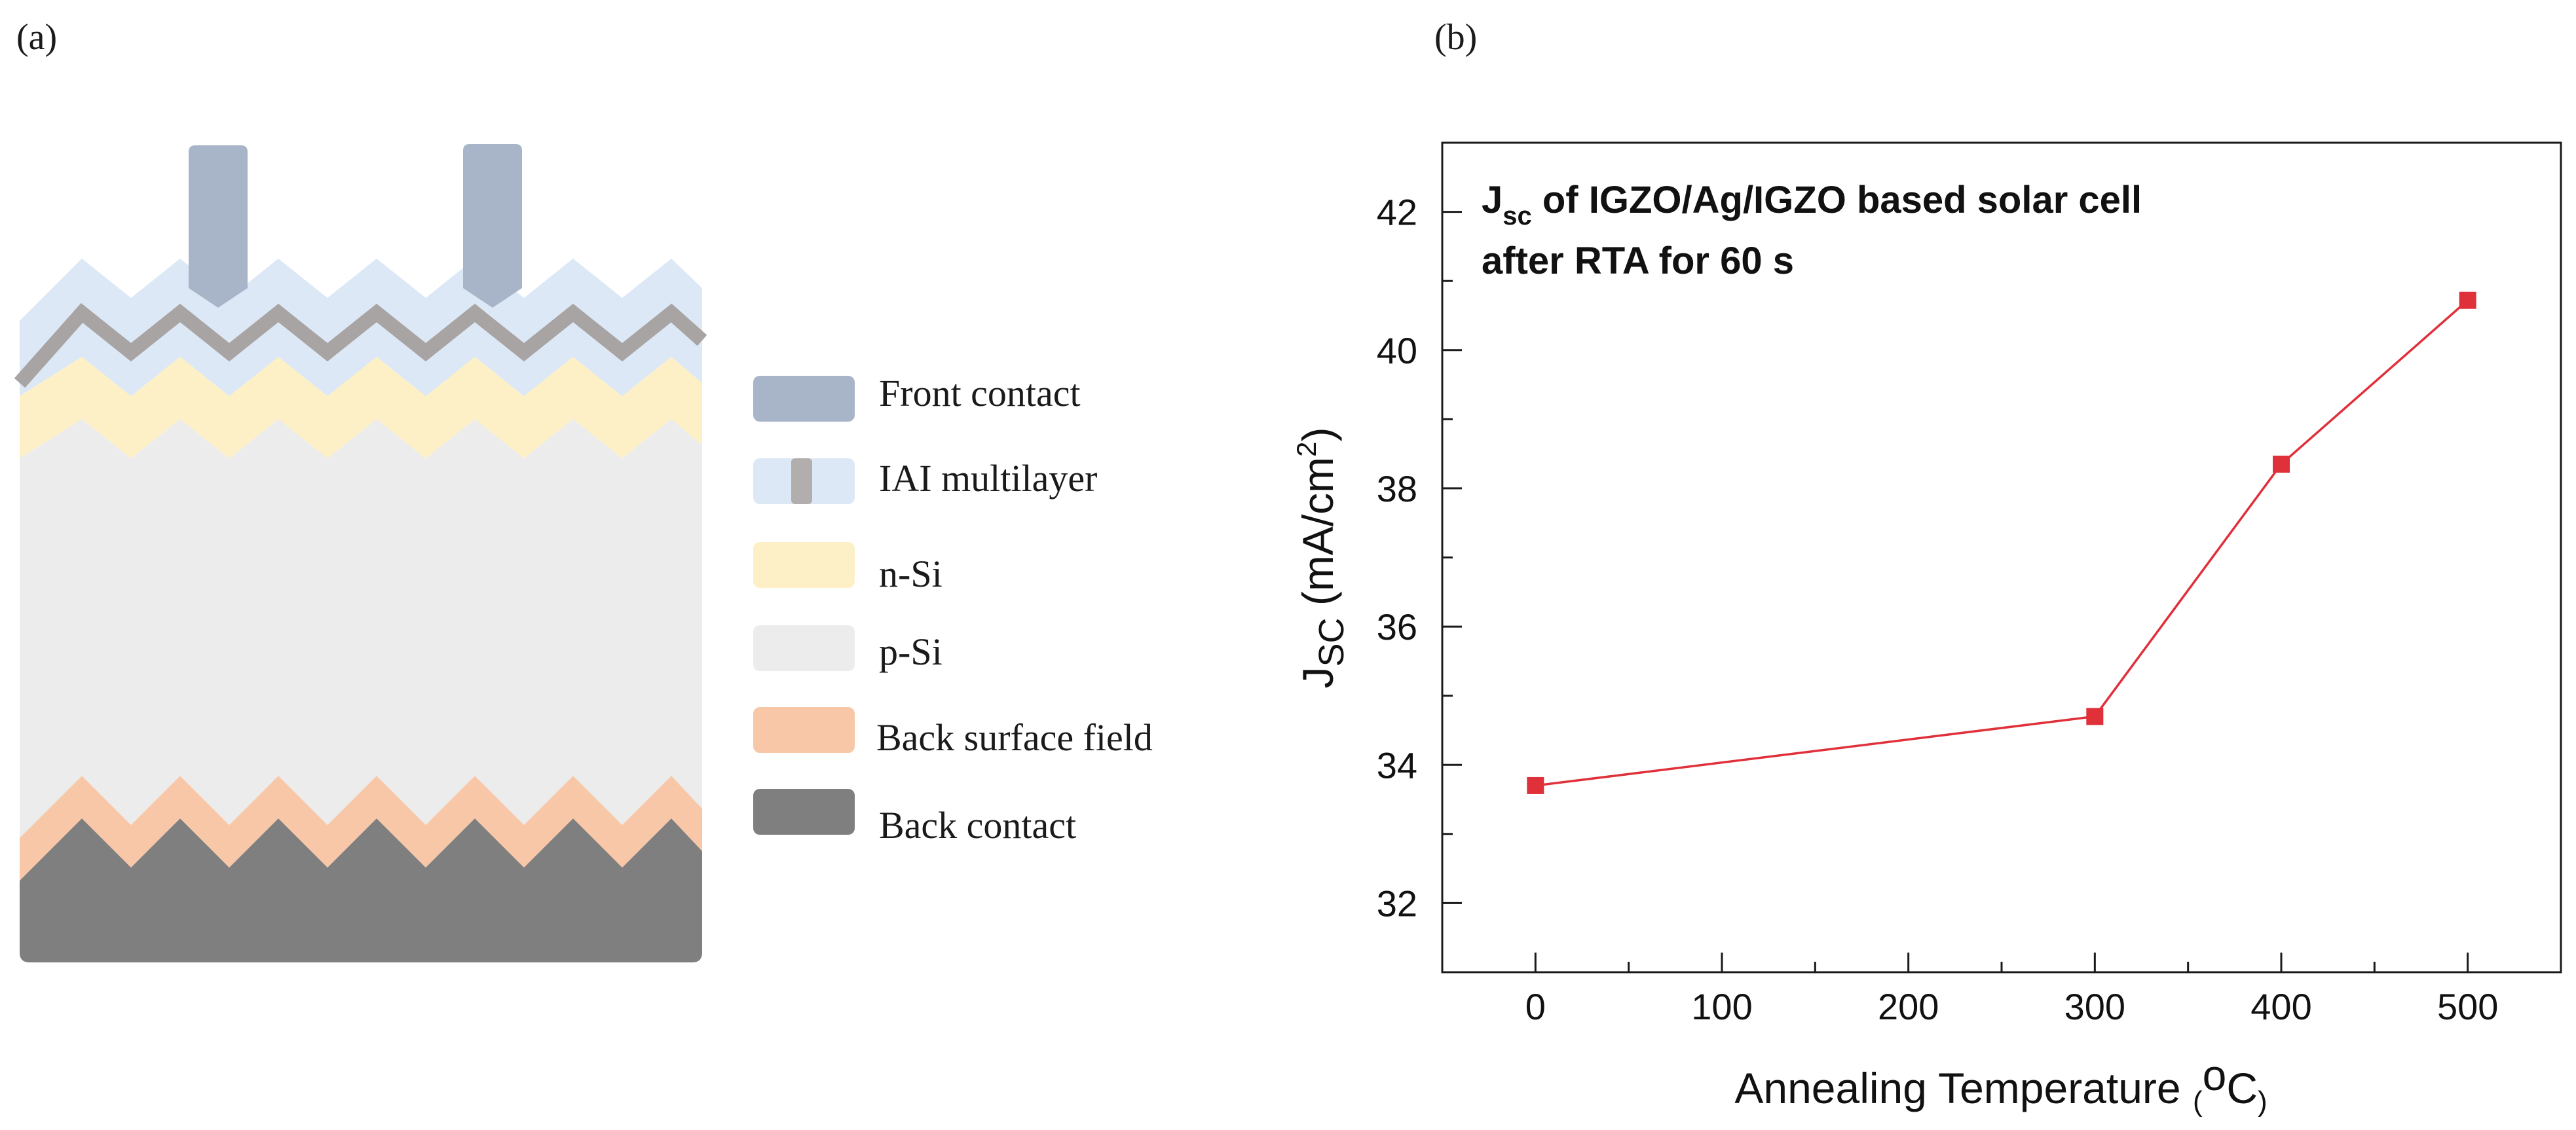 The width and height of the screenshot is (2576, 1130). Describe the element at coordinates (361, 628) in the screenshot. I see `p-si-layer` at that location.